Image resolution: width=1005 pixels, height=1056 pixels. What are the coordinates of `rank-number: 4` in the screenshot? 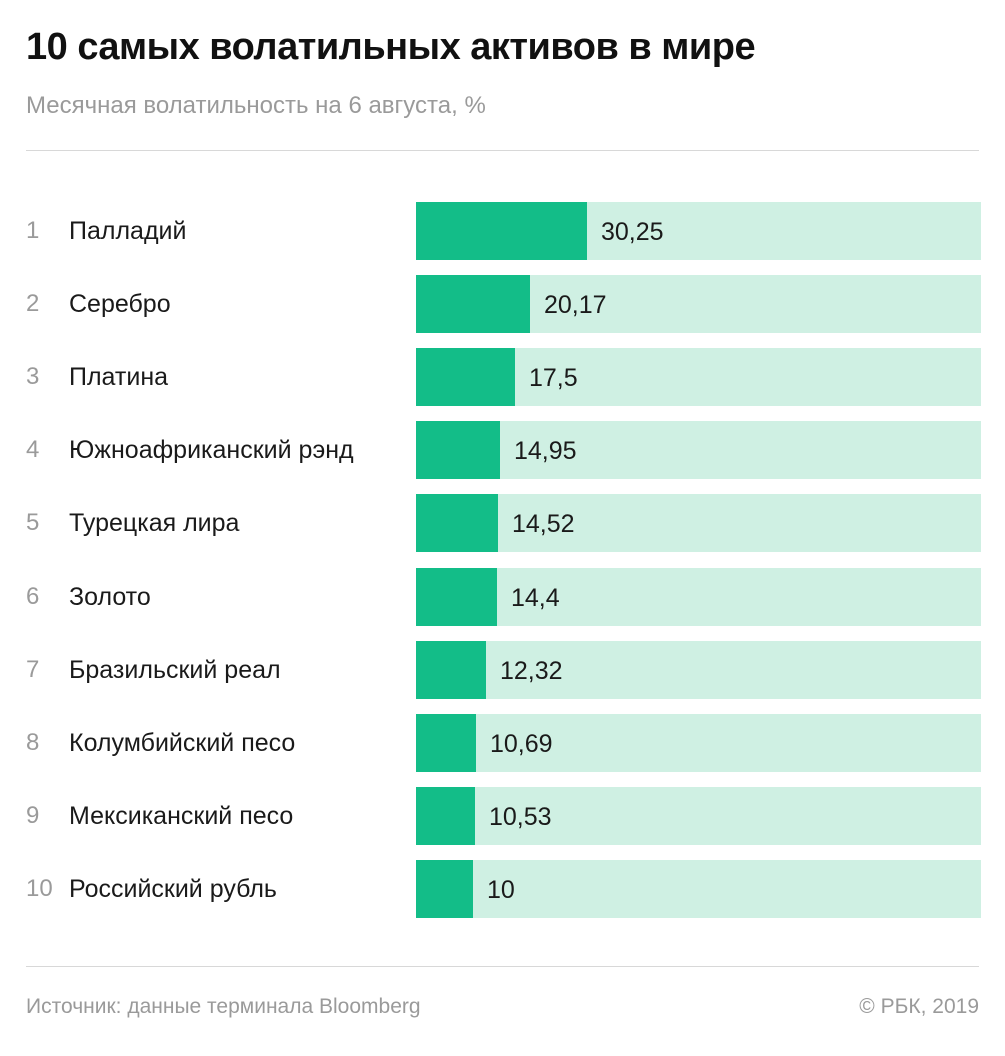 It's located at (33, 449).